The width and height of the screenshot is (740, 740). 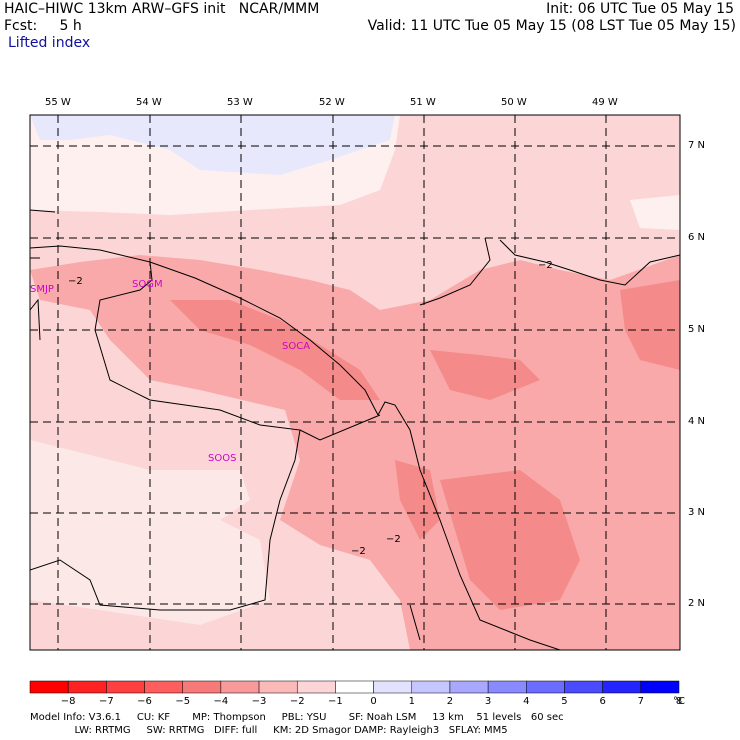 What do you see at coordinates (697, 145) in the screenshot?
I see `lat-label-7n: 7 N` at bounding box center [697, 145].